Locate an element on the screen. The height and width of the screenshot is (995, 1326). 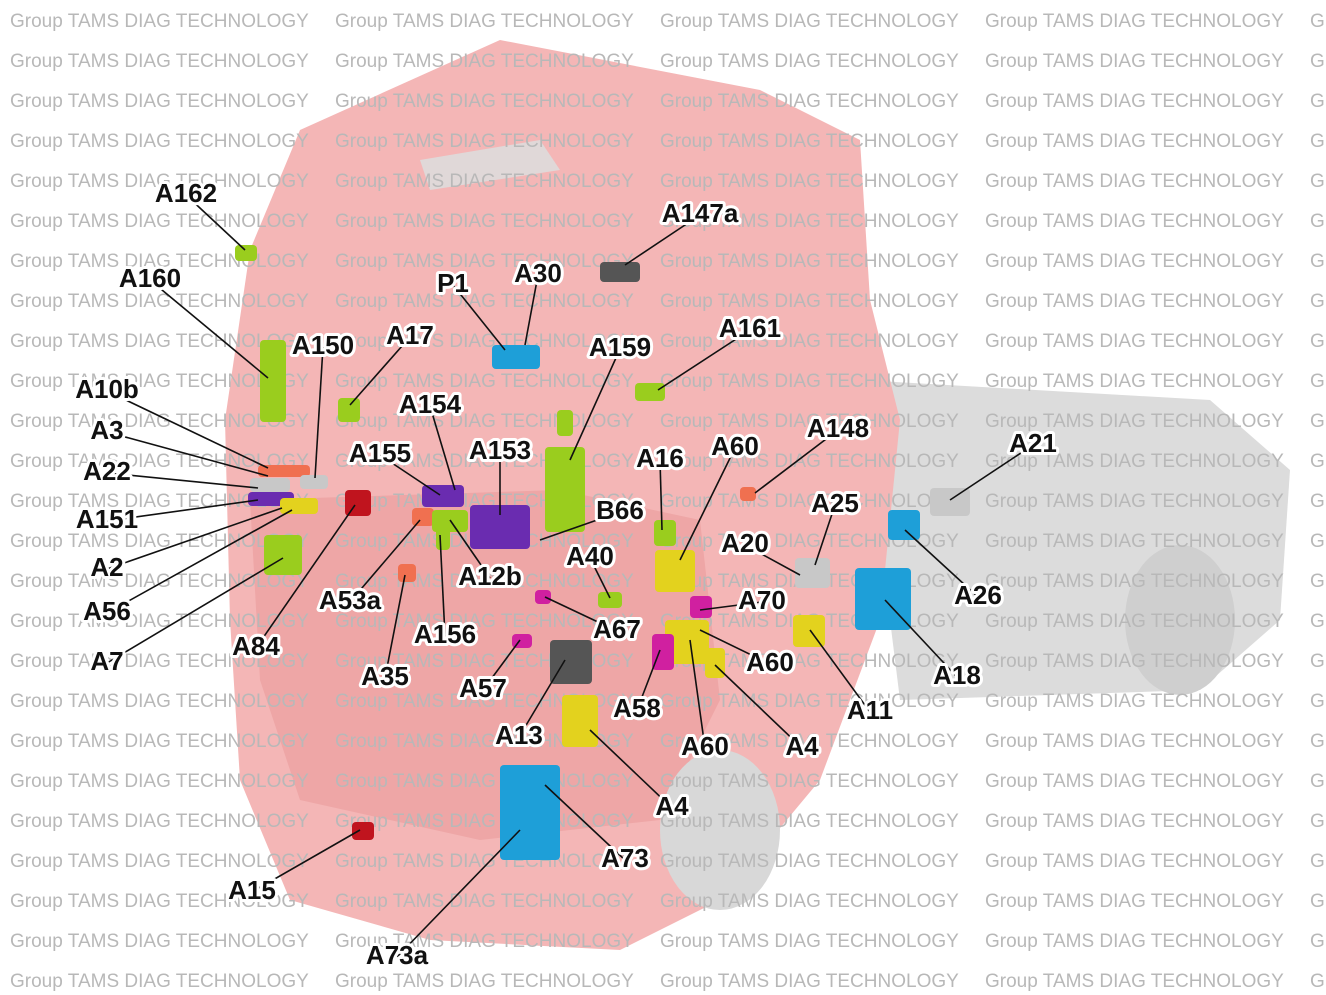
component-label: A153 is located at coordinates (500, 450).